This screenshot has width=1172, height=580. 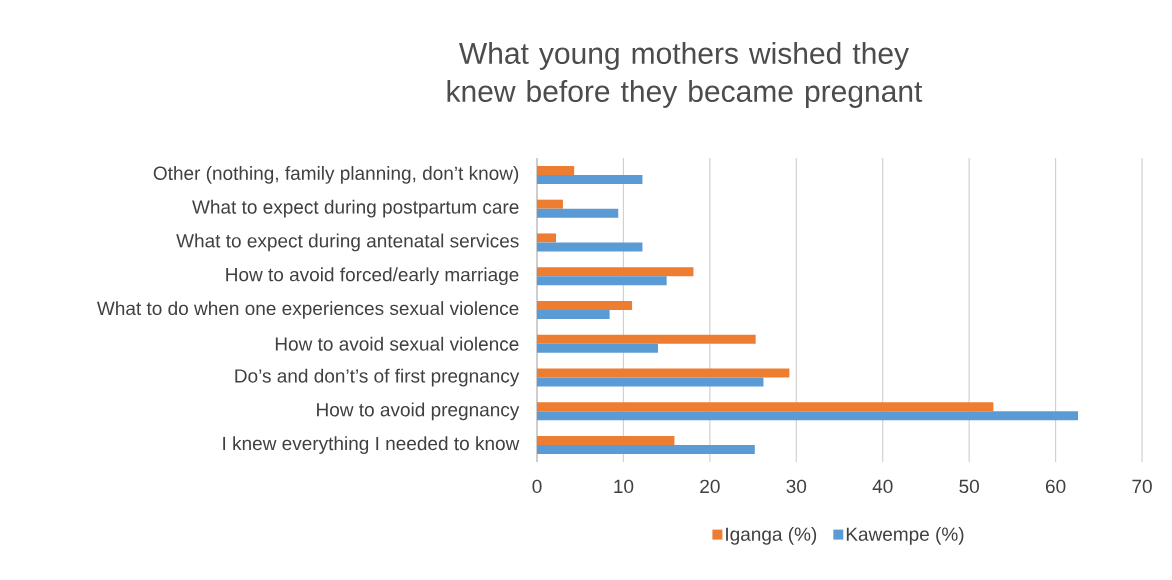 What do you see at coordinates (905, 535) in the screenshot?
I see `legend-label: Kawempe (%)` at bounding box center [905, 535].